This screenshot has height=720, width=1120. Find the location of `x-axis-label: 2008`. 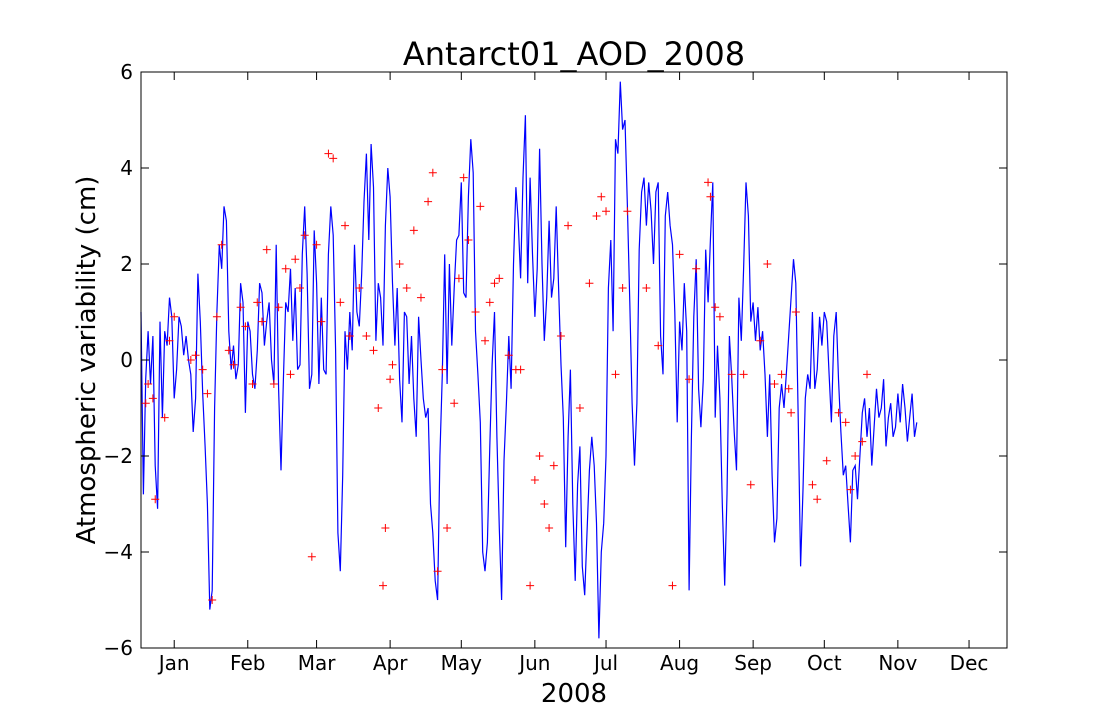

x-axis-label: 2008 is located at coordinates (574, 694).